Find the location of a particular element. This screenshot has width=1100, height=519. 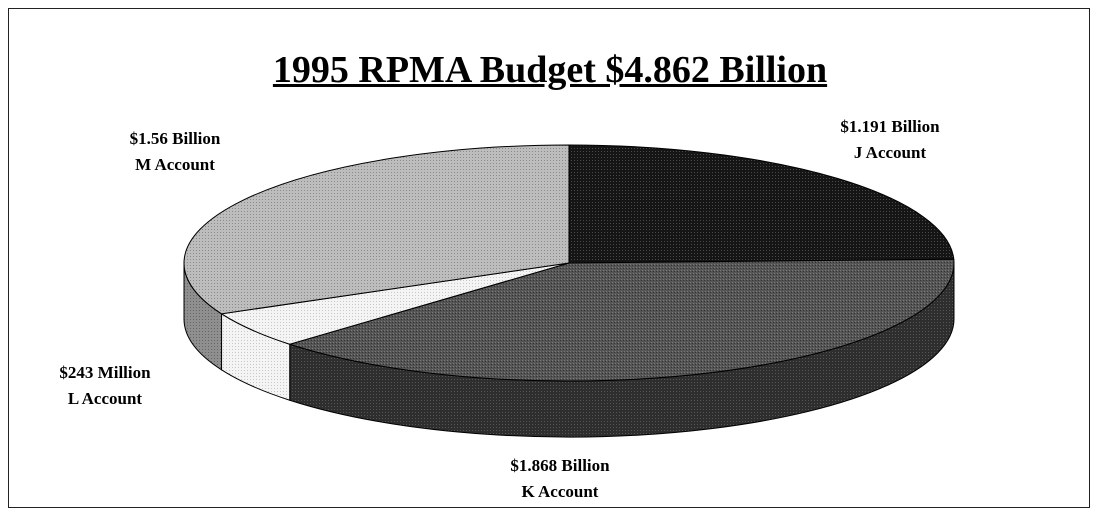

label-k-amount: $1.868 Billion is located at coordinates (560, 465).